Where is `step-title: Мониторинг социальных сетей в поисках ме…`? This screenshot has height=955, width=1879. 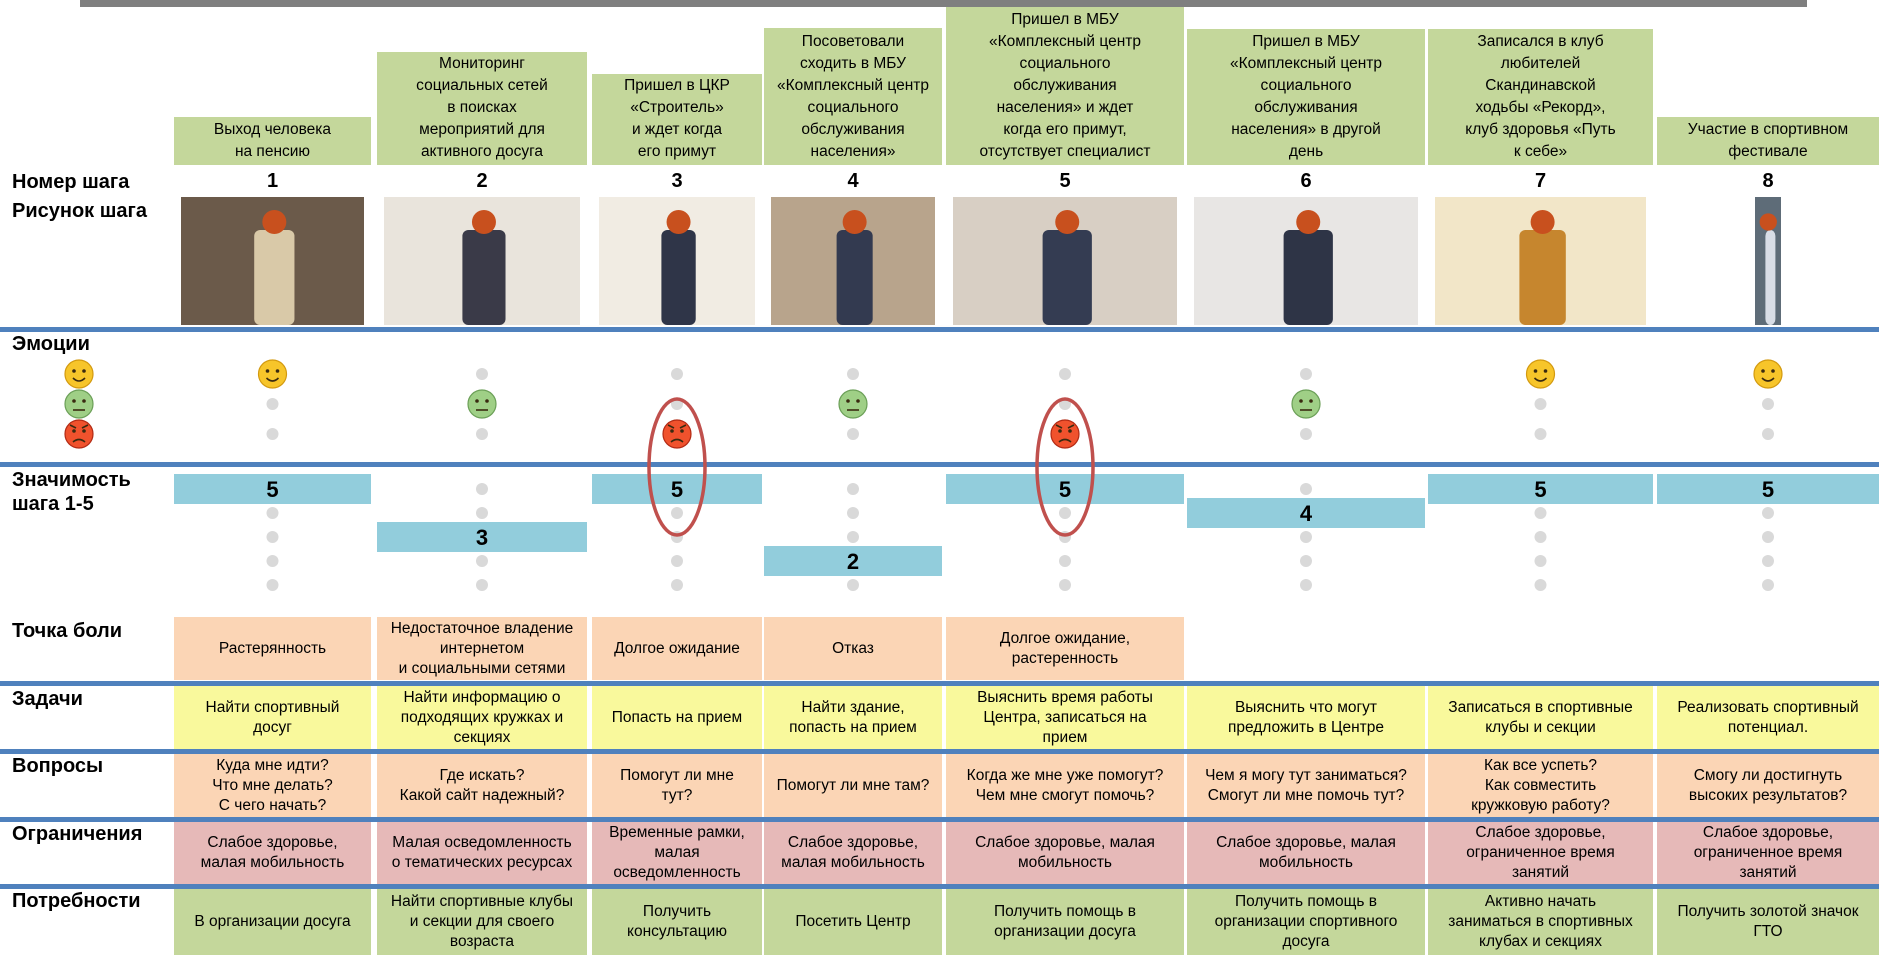 step-title: Мониторинг социальных сетей в поисках ме… is located at coordinates (482, 108).